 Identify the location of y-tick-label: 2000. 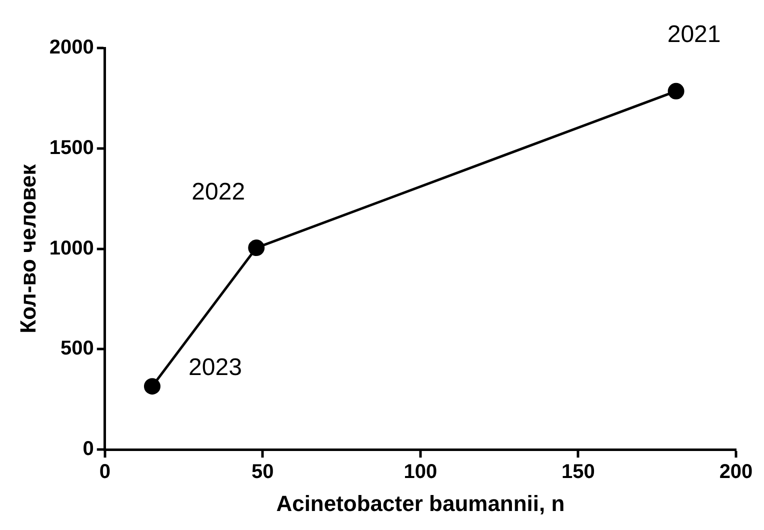
(71, 47).